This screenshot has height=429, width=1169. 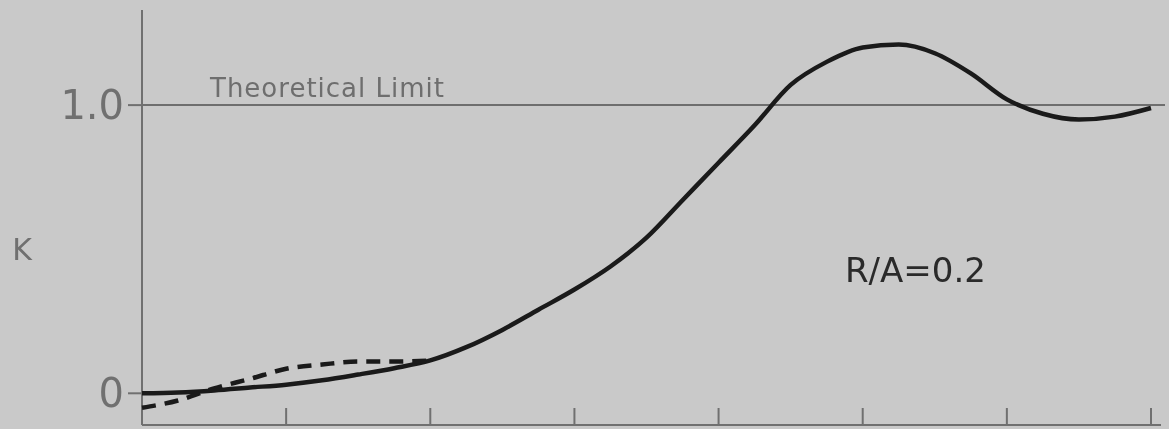 I want to click on y-axis-title: K, so click(x=23, y=249).